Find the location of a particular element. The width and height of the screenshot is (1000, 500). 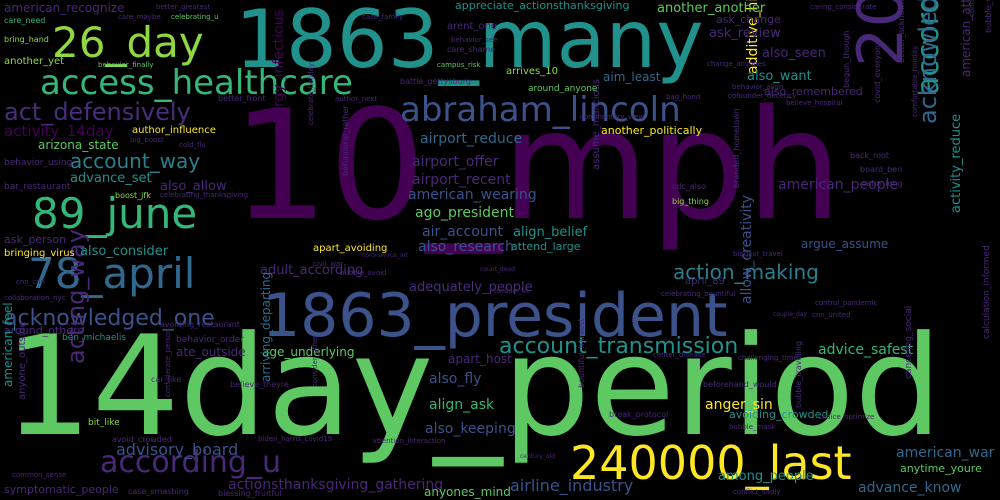

word: bubble_virtually is located at coordinates (988, 16).